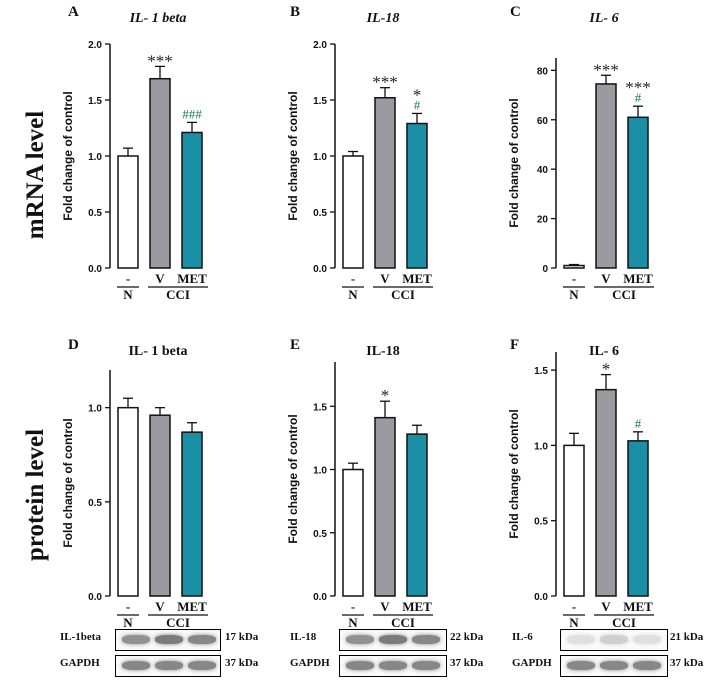  Describe the element at coordinates (604, 351) in the screenshot. I see `chart-title: IL- 6` at that location.